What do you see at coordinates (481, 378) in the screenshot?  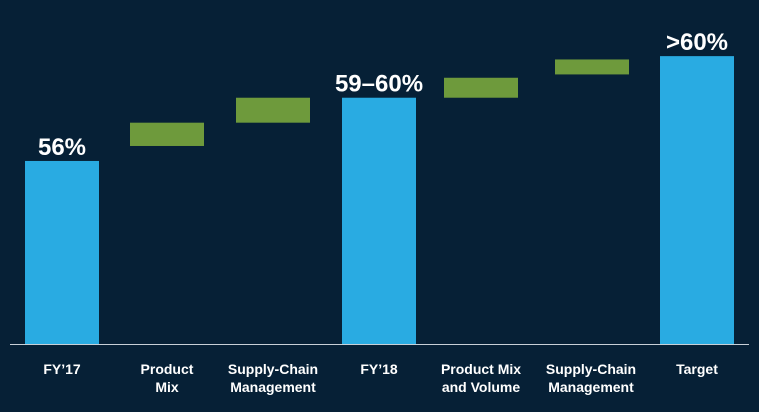 I see `category-label: Product Mix and Volume` at bounding box center [481, 378].